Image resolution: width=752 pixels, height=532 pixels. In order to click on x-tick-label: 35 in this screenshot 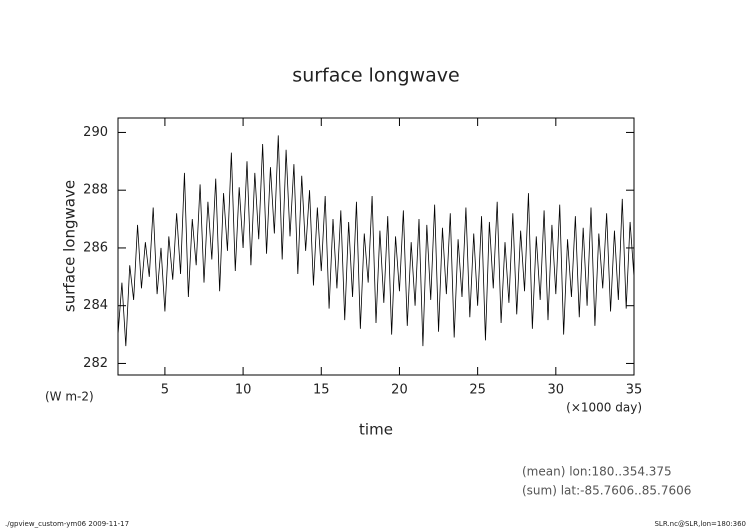, I will do `click(634, 390)`.